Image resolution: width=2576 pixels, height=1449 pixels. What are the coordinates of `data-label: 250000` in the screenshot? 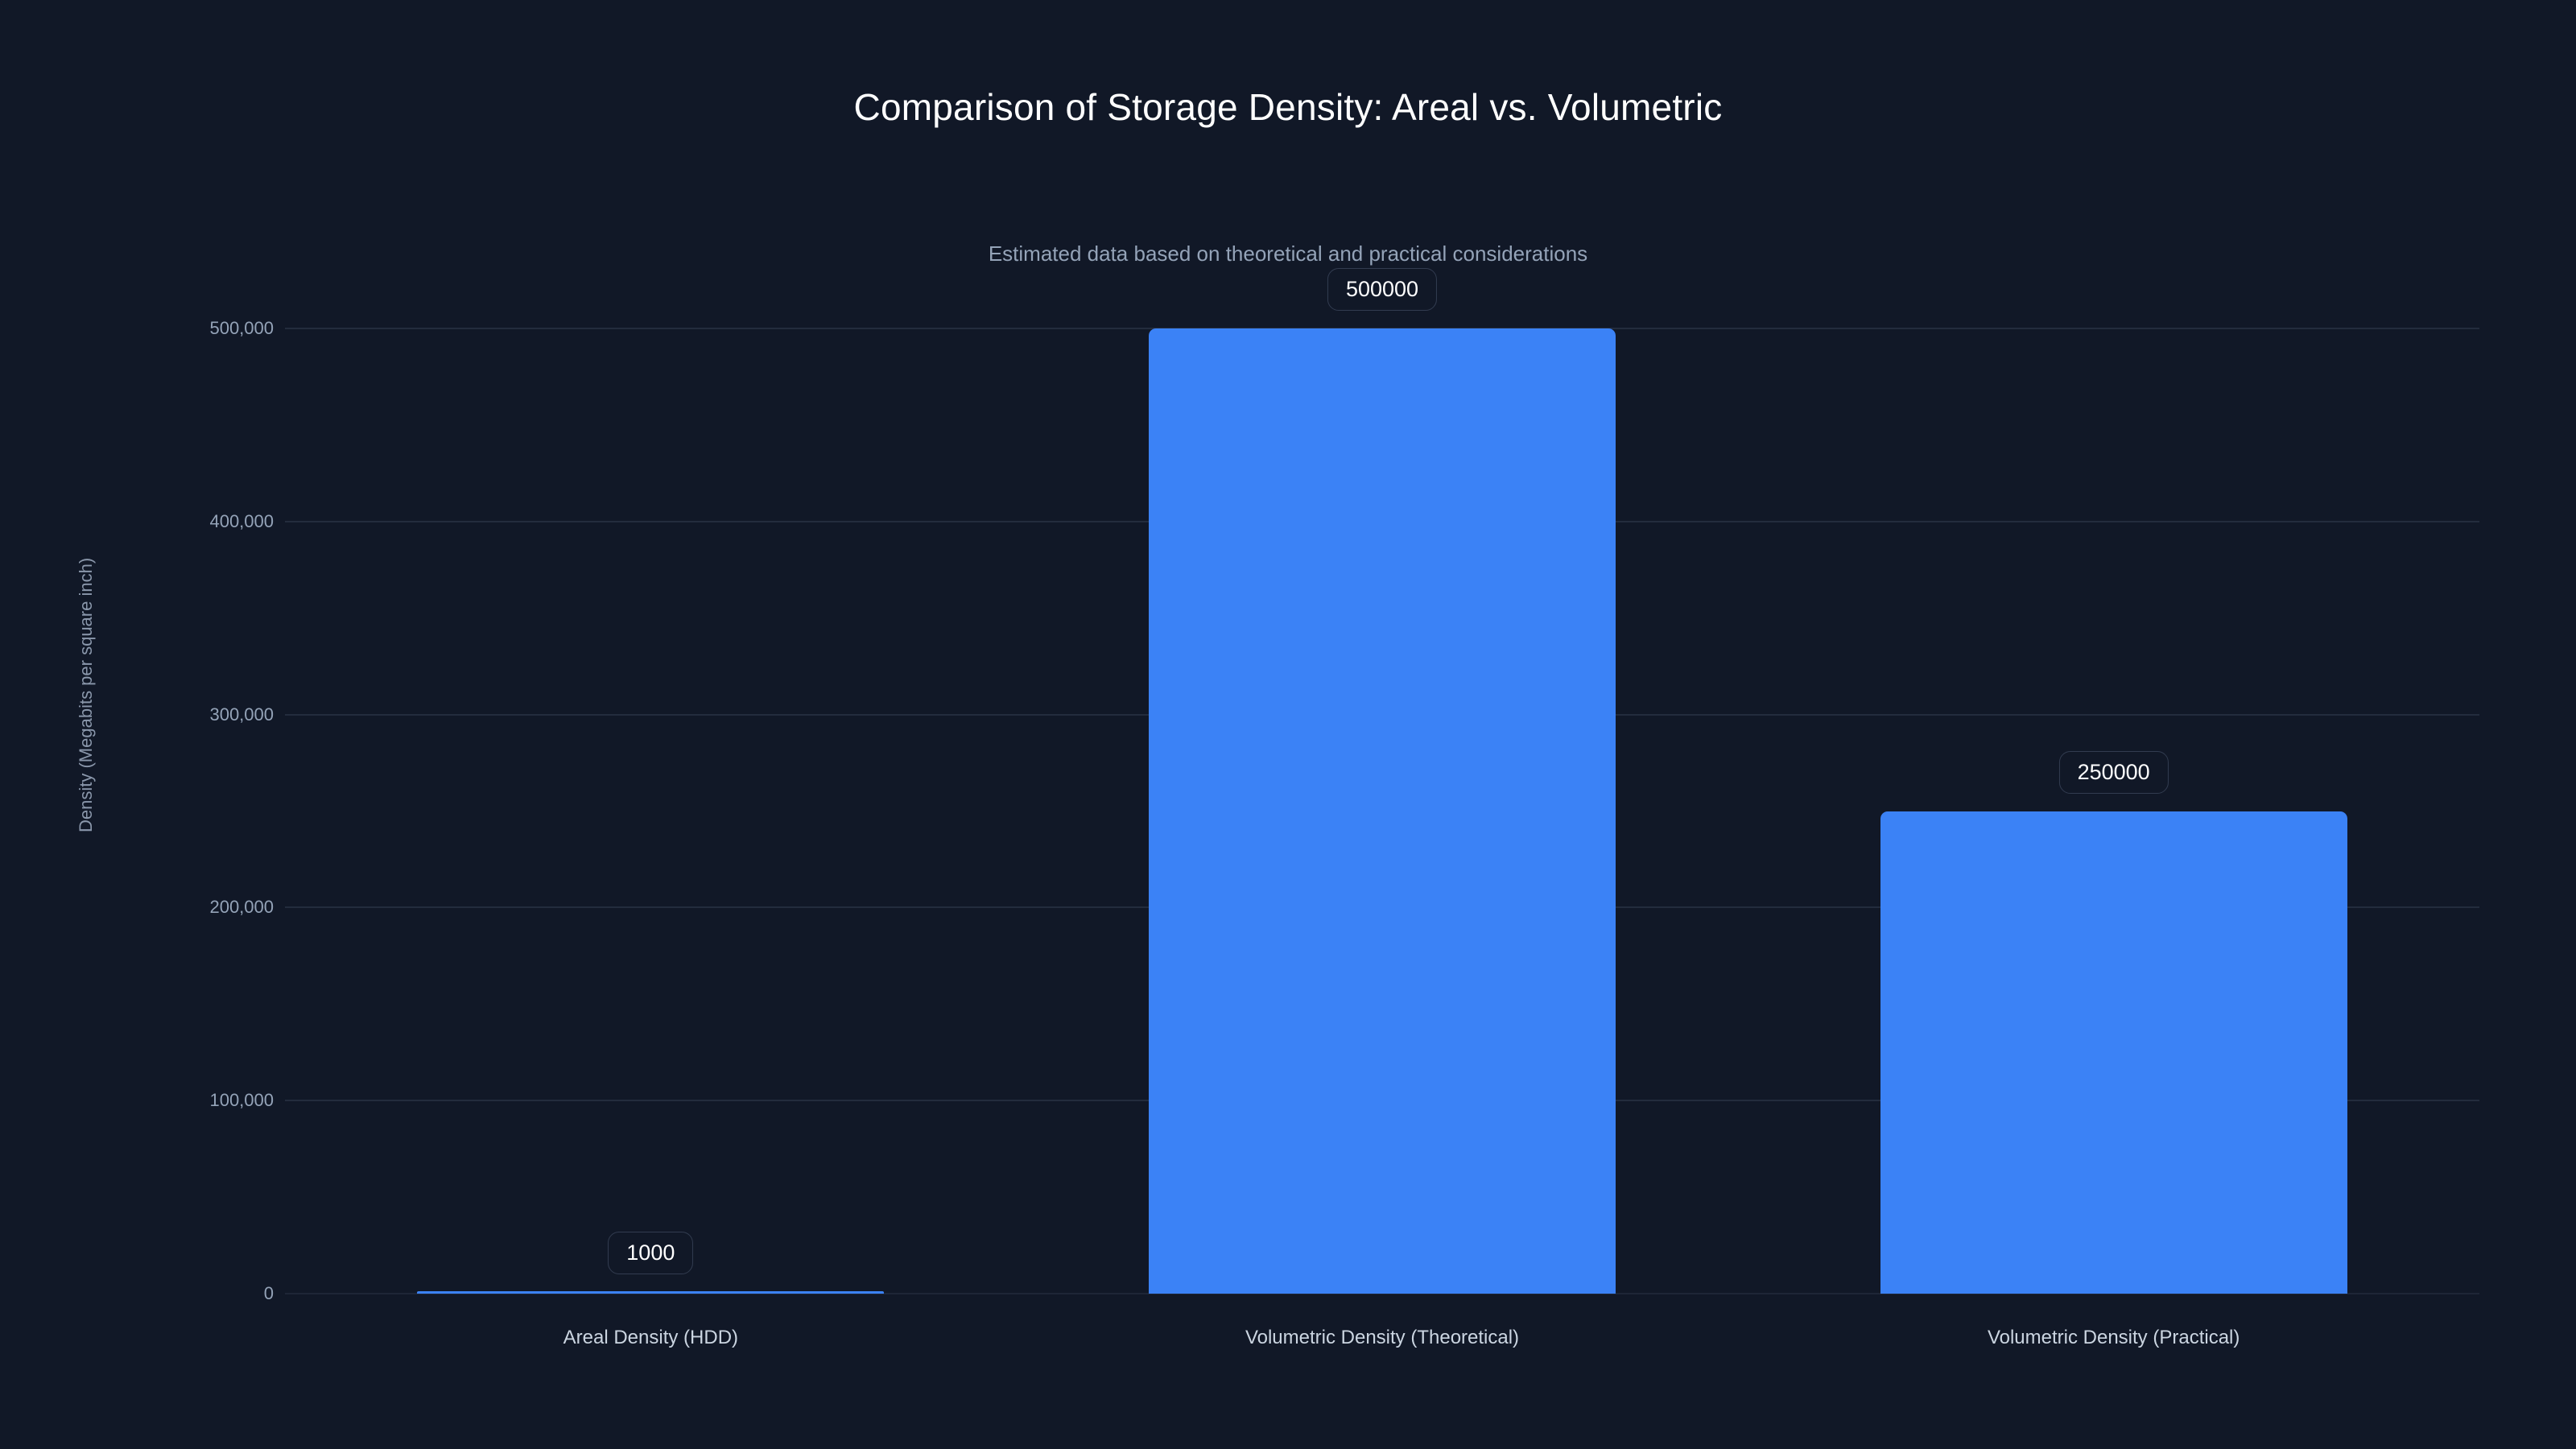 It's located at (2113, 772).